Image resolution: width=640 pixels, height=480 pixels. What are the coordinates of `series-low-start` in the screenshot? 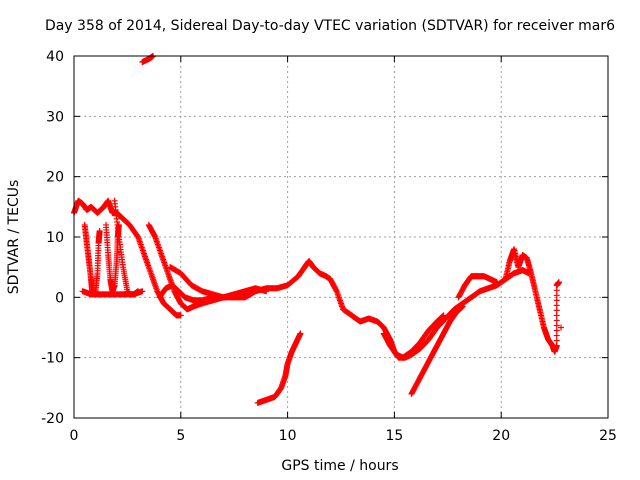 It's located at (213, 293).